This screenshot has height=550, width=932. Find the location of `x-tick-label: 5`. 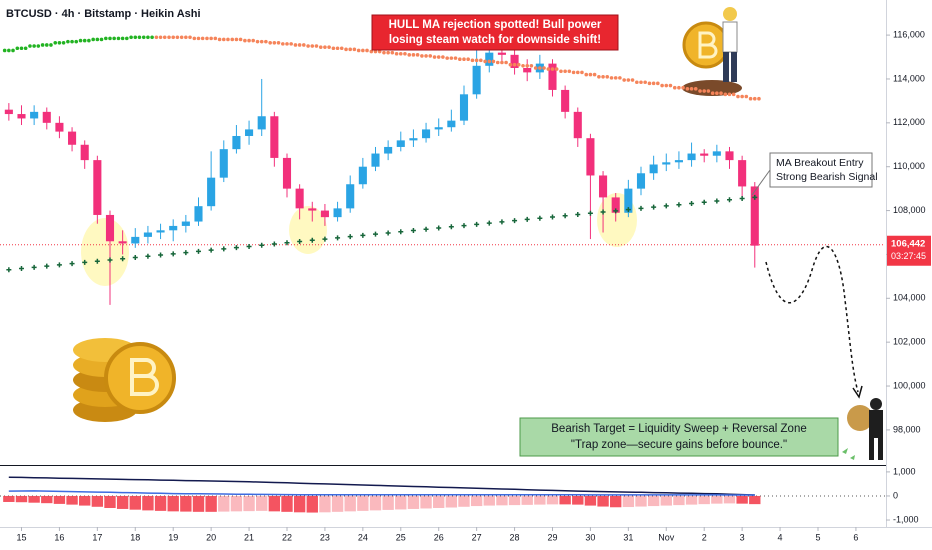

x-tick-label: 5 is located at coordinates (817, 537).